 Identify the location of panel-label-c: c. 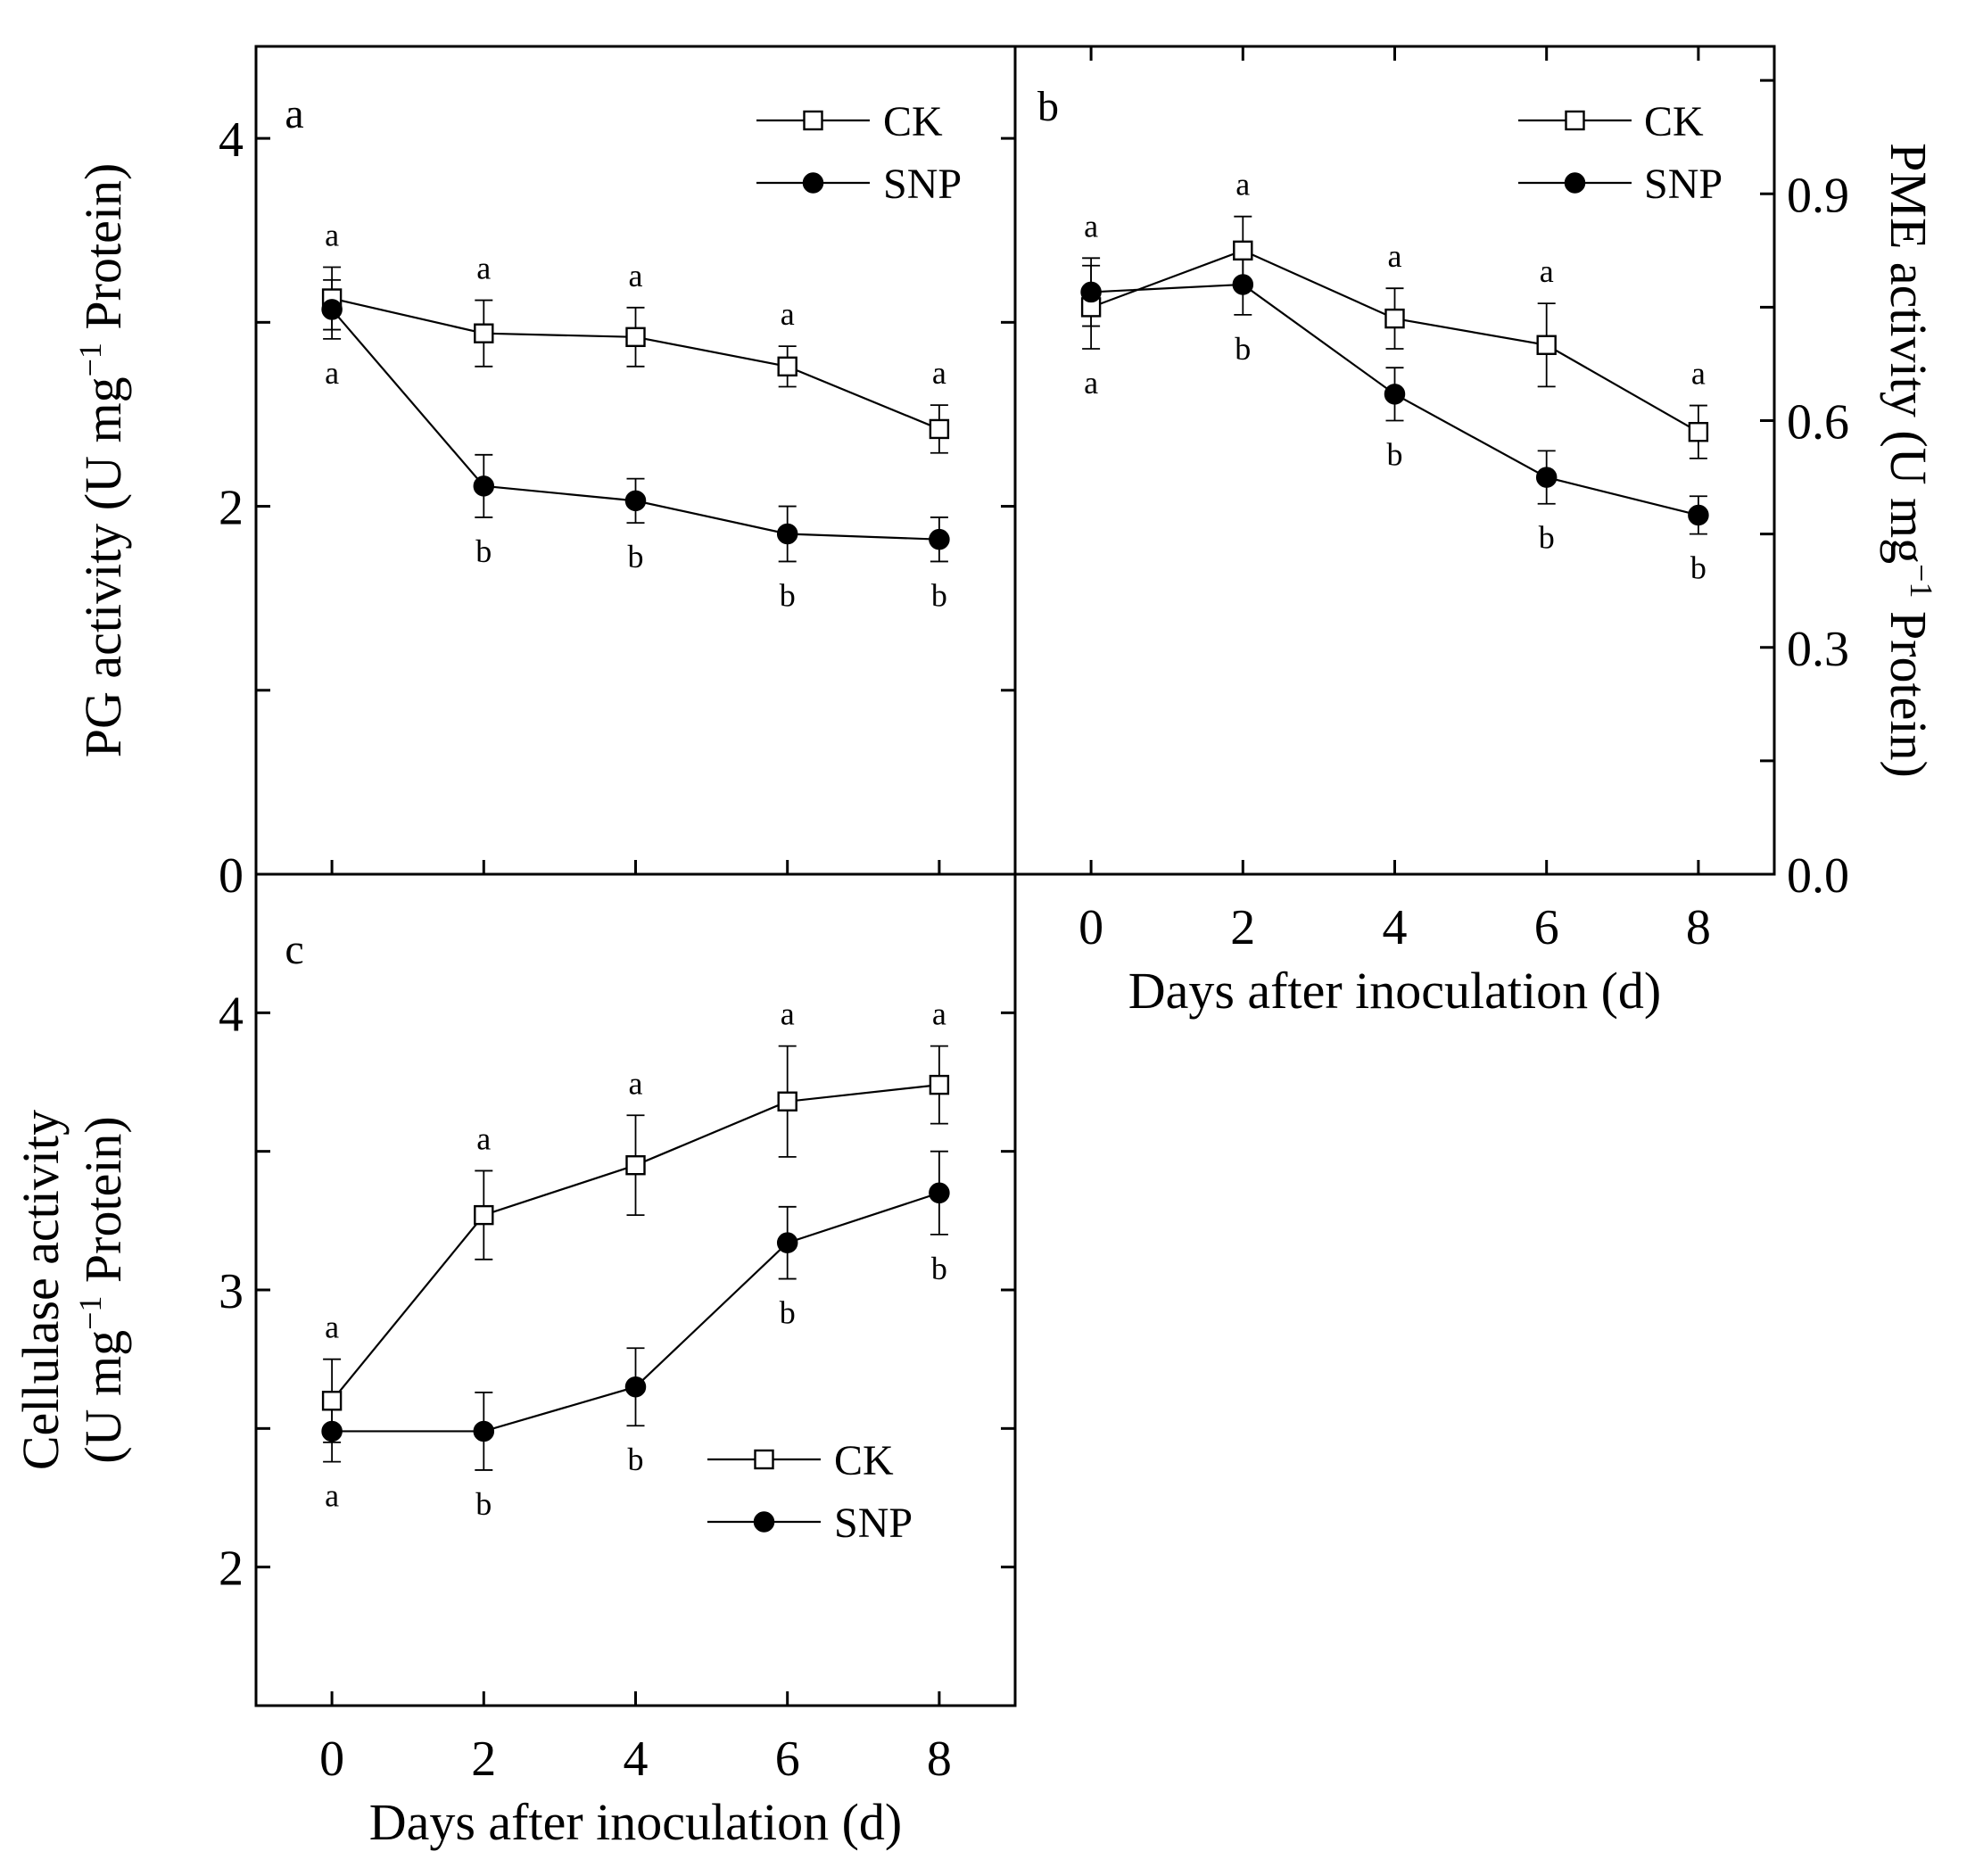
(294, 950).